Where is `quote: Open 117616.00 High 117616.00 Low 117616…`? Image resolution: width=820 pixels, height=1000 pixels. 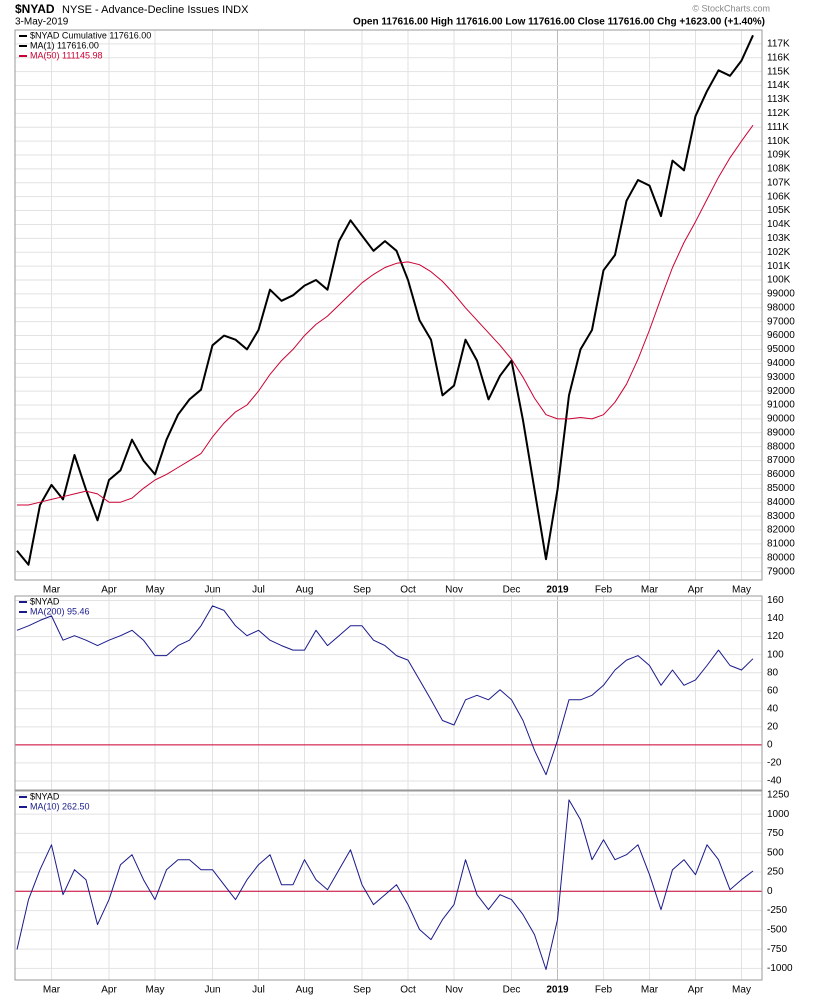 quote: Open 117616.00 High 117616.00 Low 117616… is located at coordinates (559, 22).